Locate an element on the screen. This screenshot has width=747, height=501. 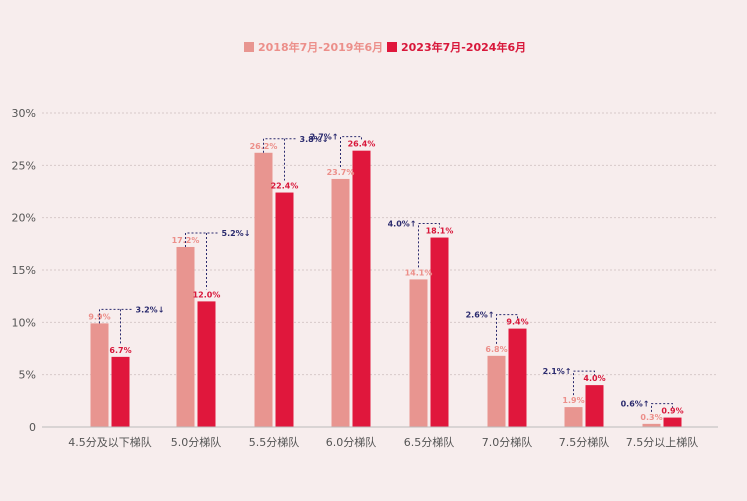
legend-label-series-2: 2023年7月-2024年6月 is located at coordinates (463, 47).